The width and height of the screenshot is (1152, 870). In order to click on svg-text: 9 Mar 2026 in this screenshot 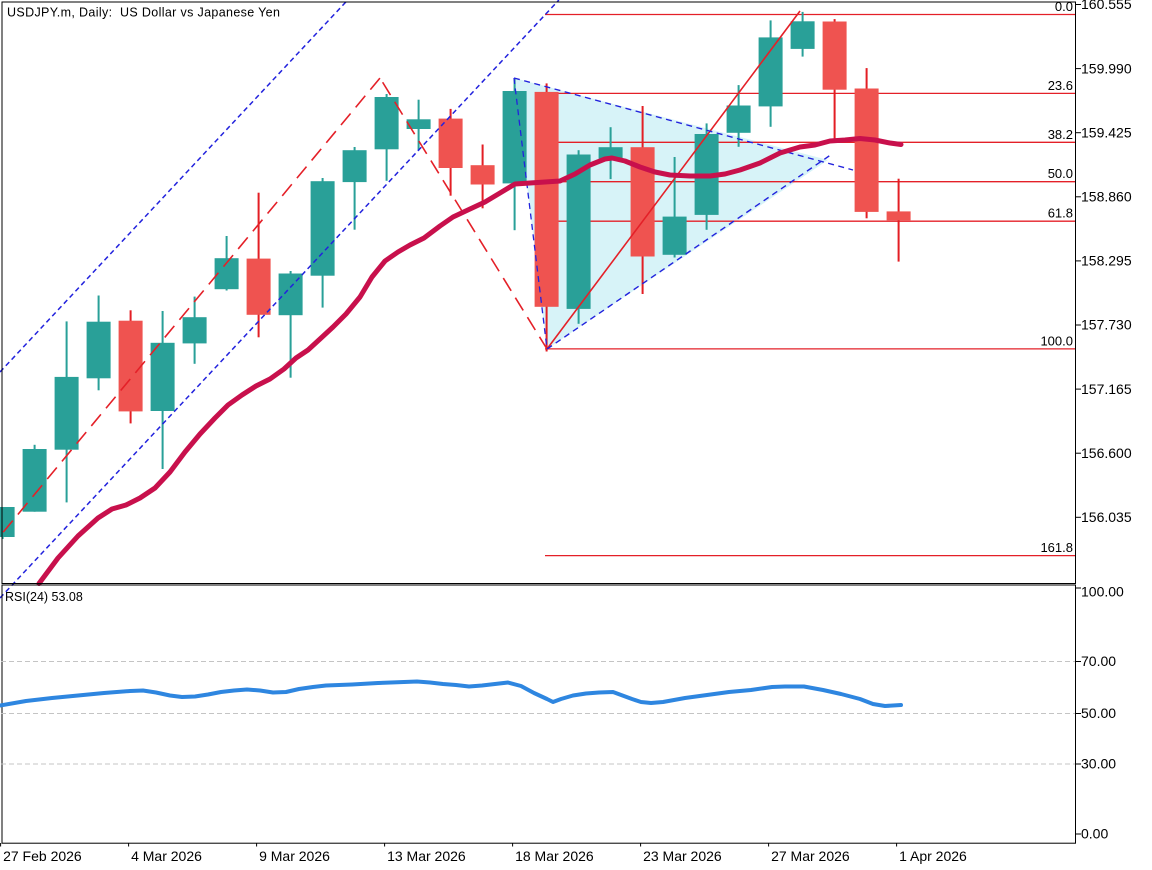, I will do `click(294, 856)`.